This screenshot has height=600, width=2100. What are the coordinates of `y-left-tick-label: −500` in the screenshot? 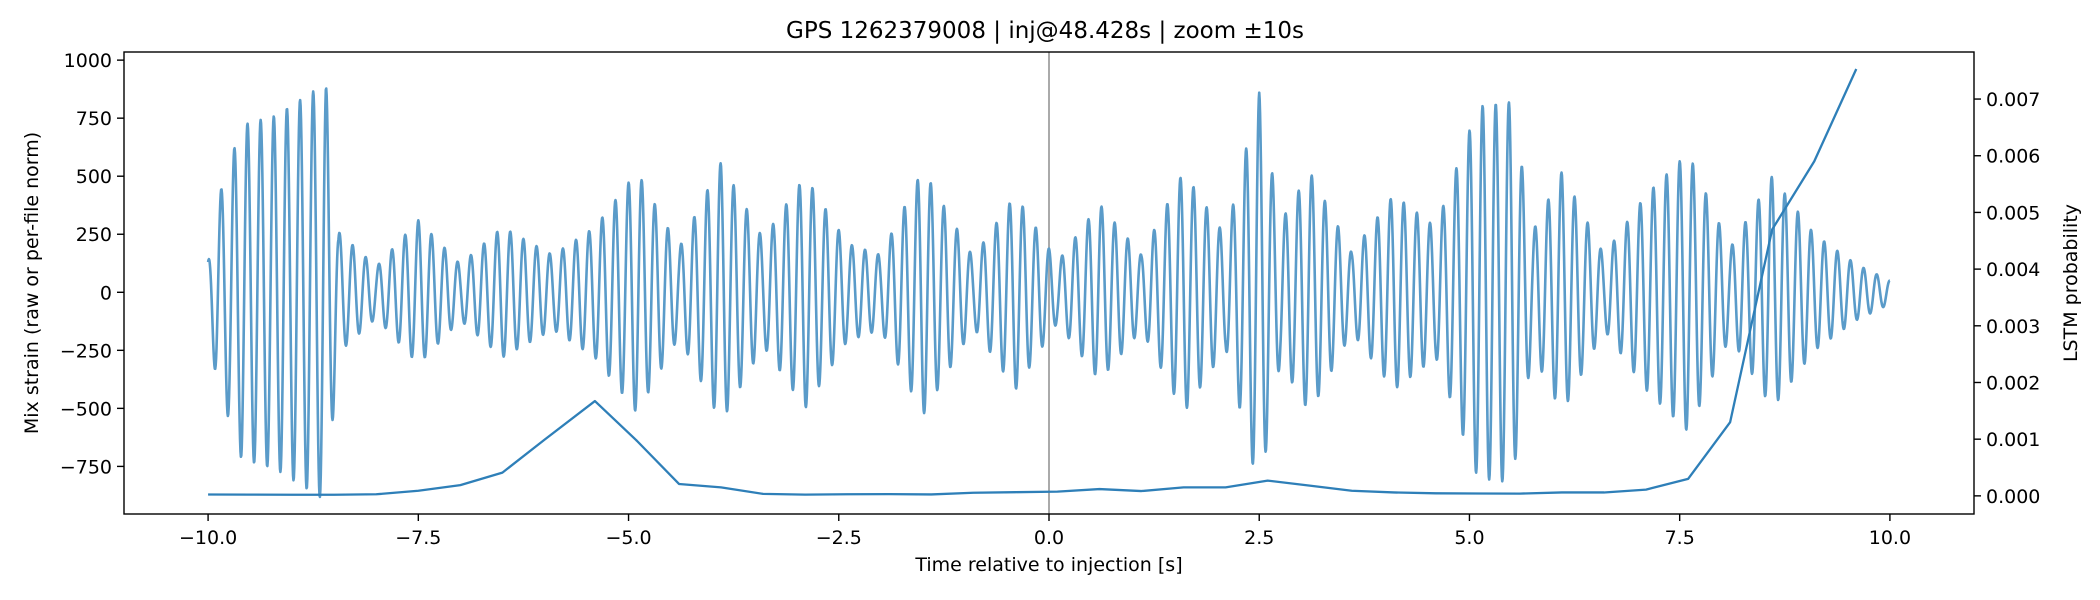 It's located at (86, 409).